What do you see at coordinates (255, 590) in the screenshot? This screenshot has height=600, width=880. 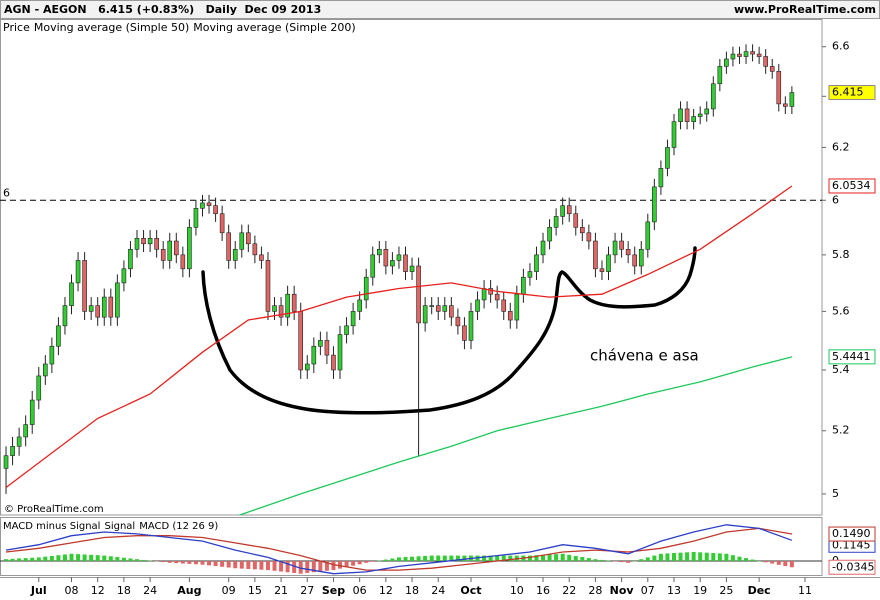 I see `x-tick-label: 15` at bounding box center [255, 590].